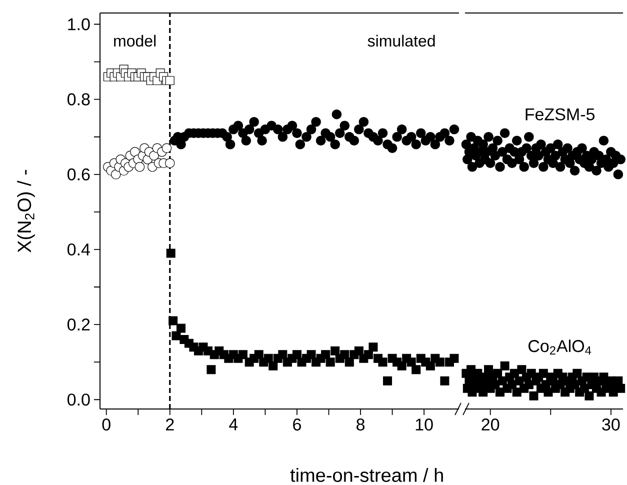  I want to click on x-tick-label: 0, so click(106, 424).